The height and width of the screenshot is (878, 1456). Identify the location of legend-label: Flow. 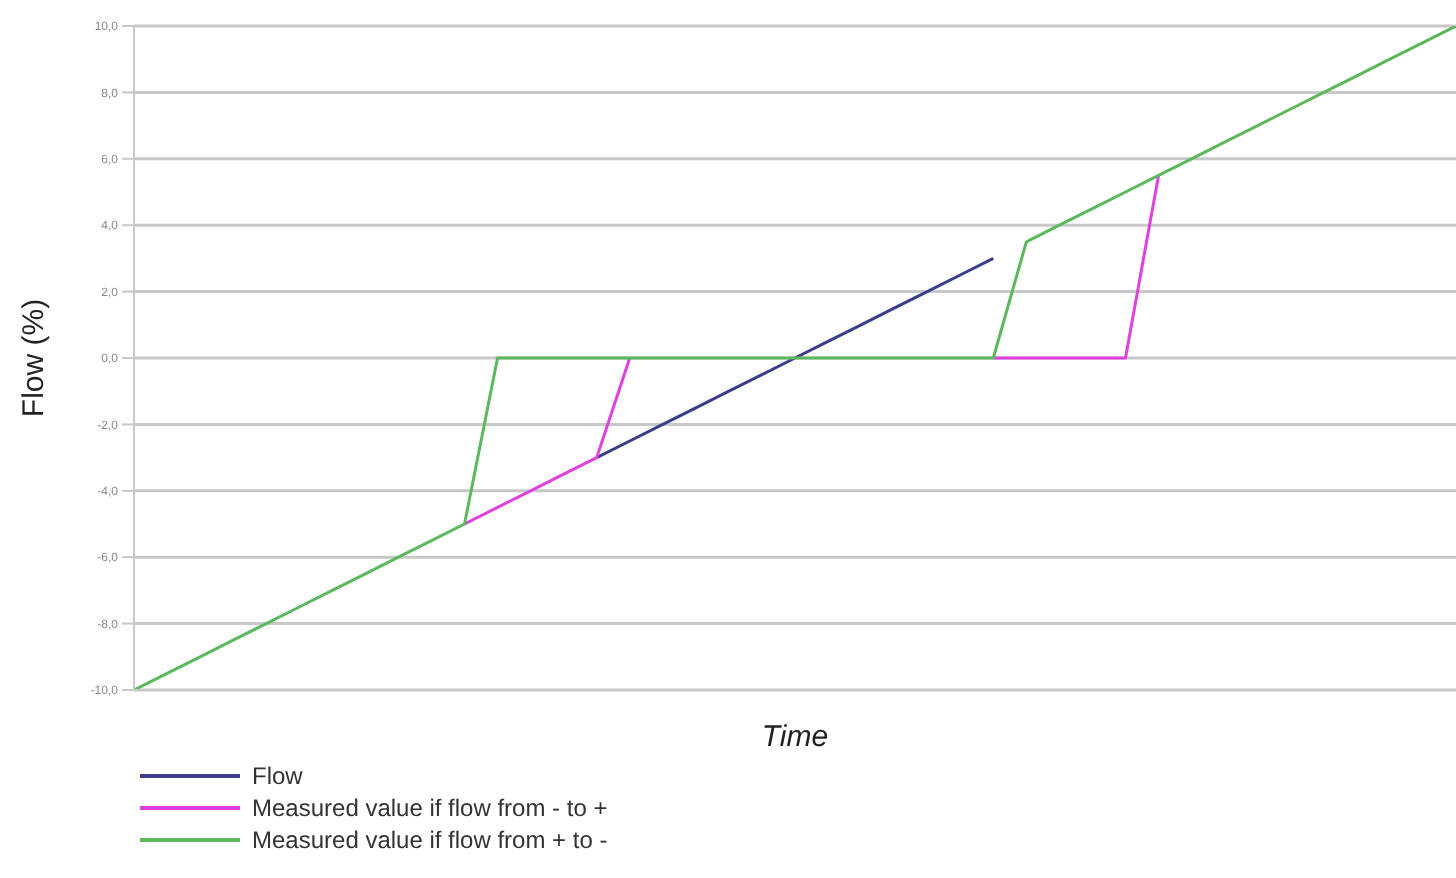
(277, 776).